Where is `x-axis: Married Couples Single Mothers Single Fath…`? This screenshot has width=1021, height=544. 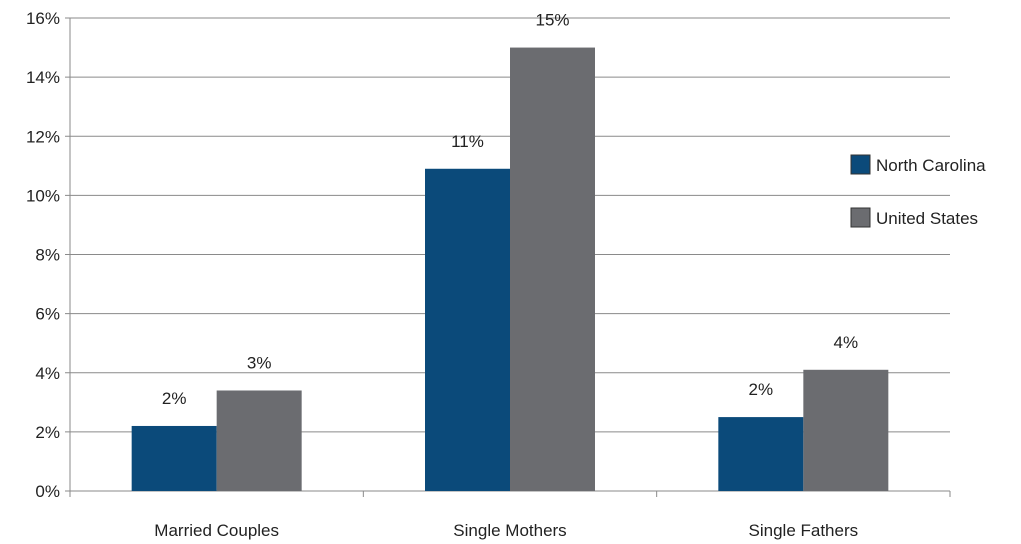 x-axis: Married Couples Single Mothers Single Fath… is located at coordinates (510, 515).